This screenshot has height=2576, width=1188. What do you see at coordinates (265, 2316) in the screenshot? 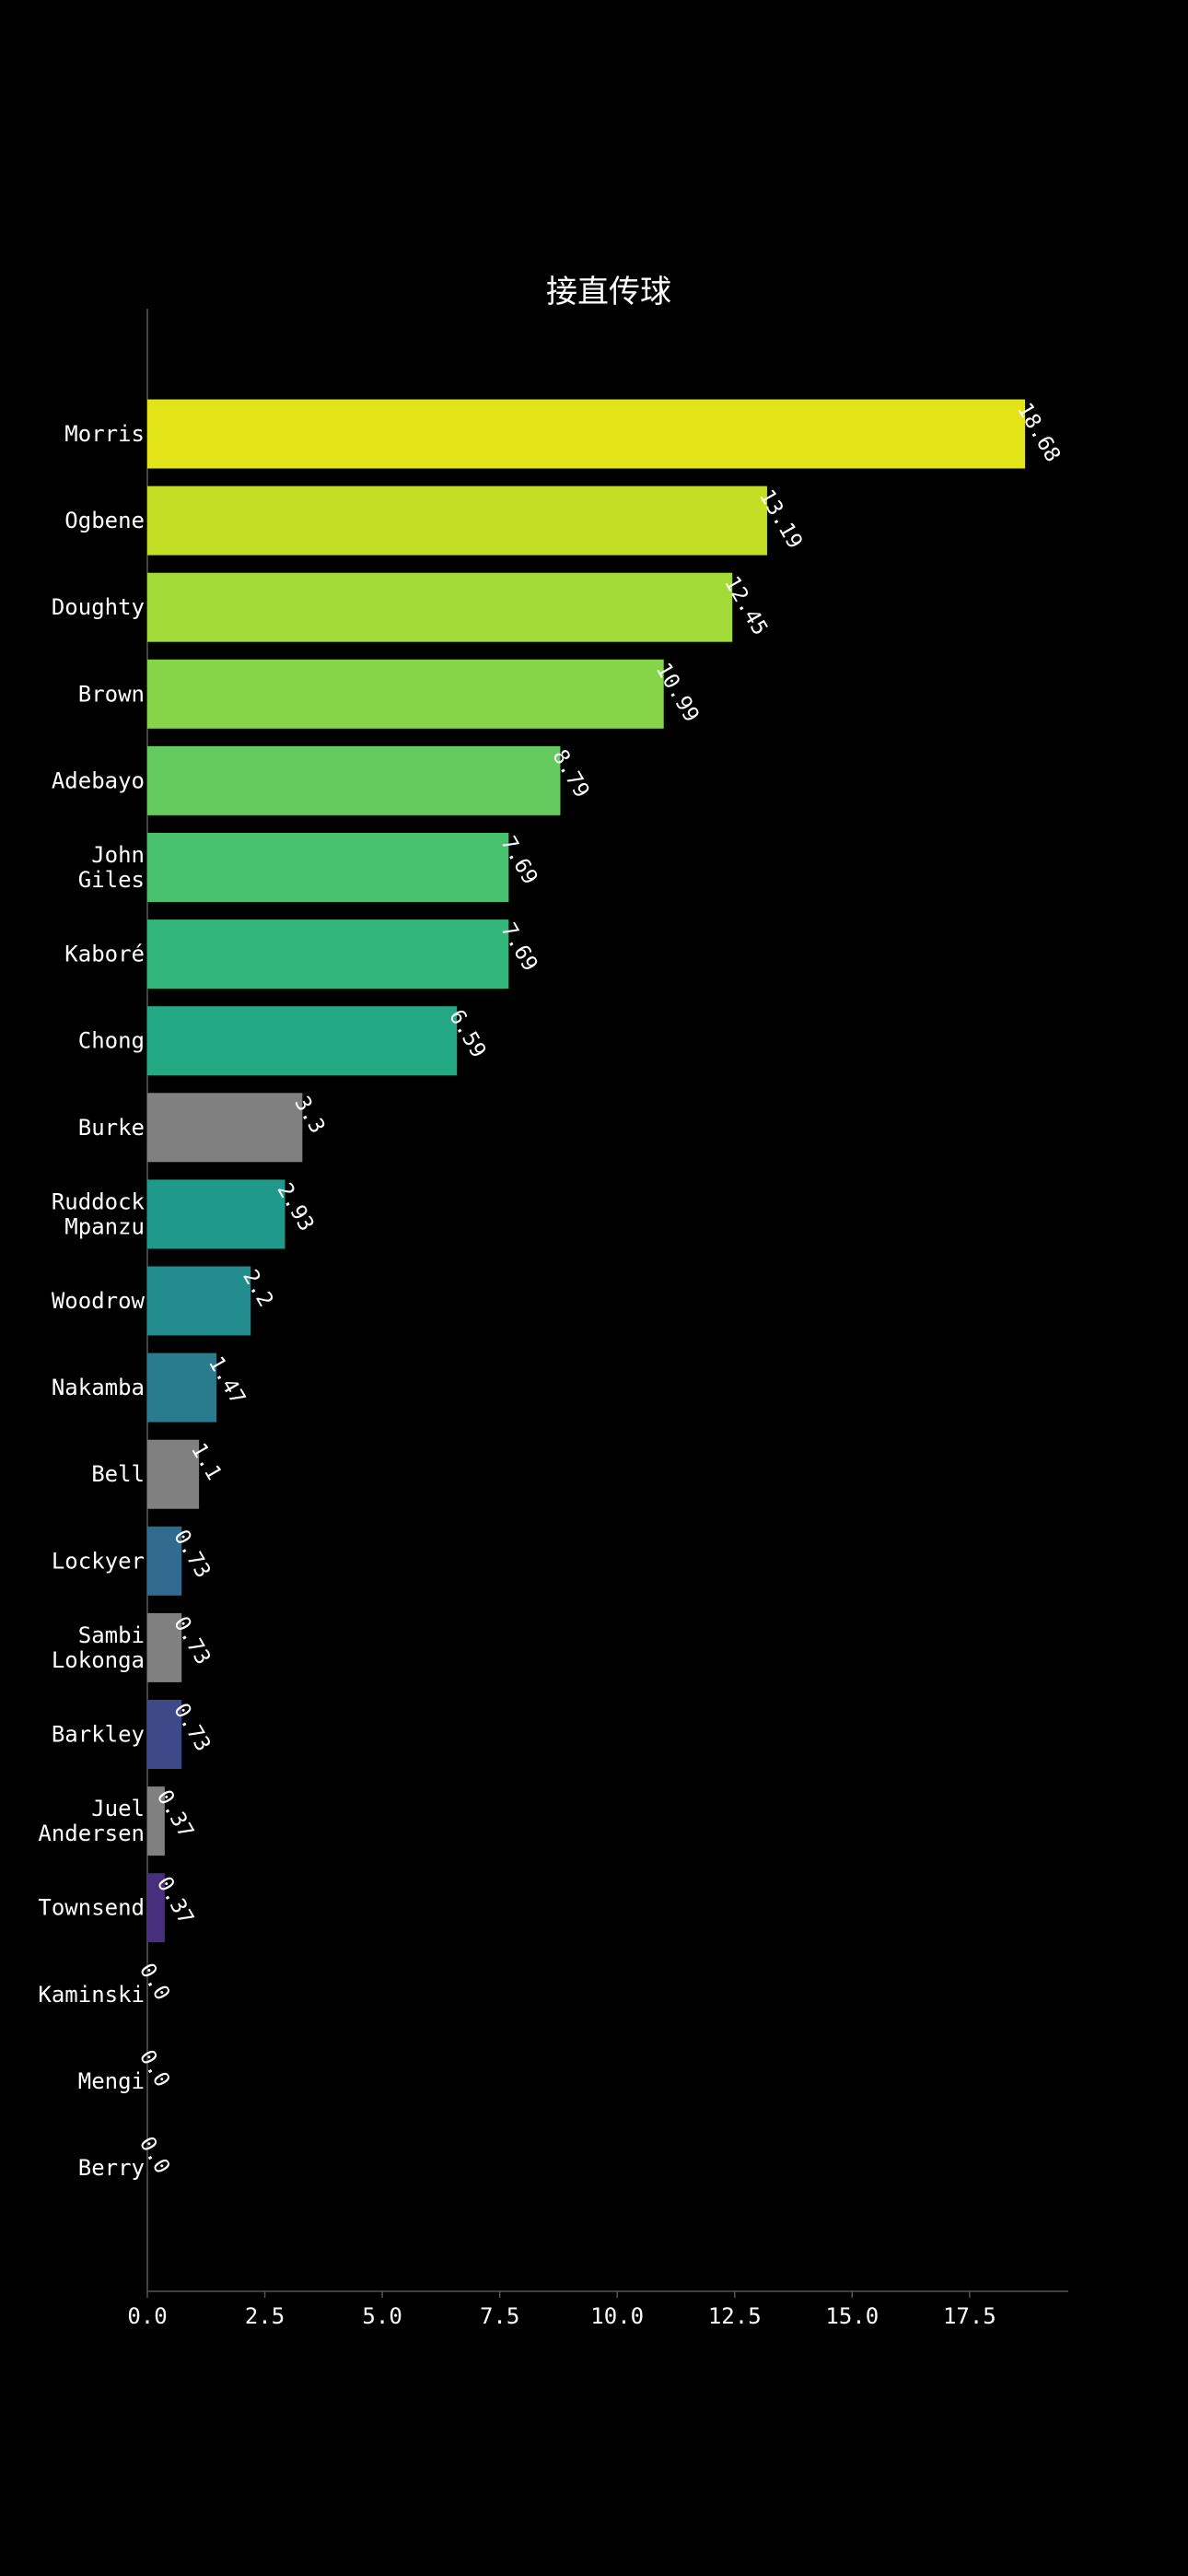
I see `x-tick-label: 2.5` at bounding box center [265, 2316].